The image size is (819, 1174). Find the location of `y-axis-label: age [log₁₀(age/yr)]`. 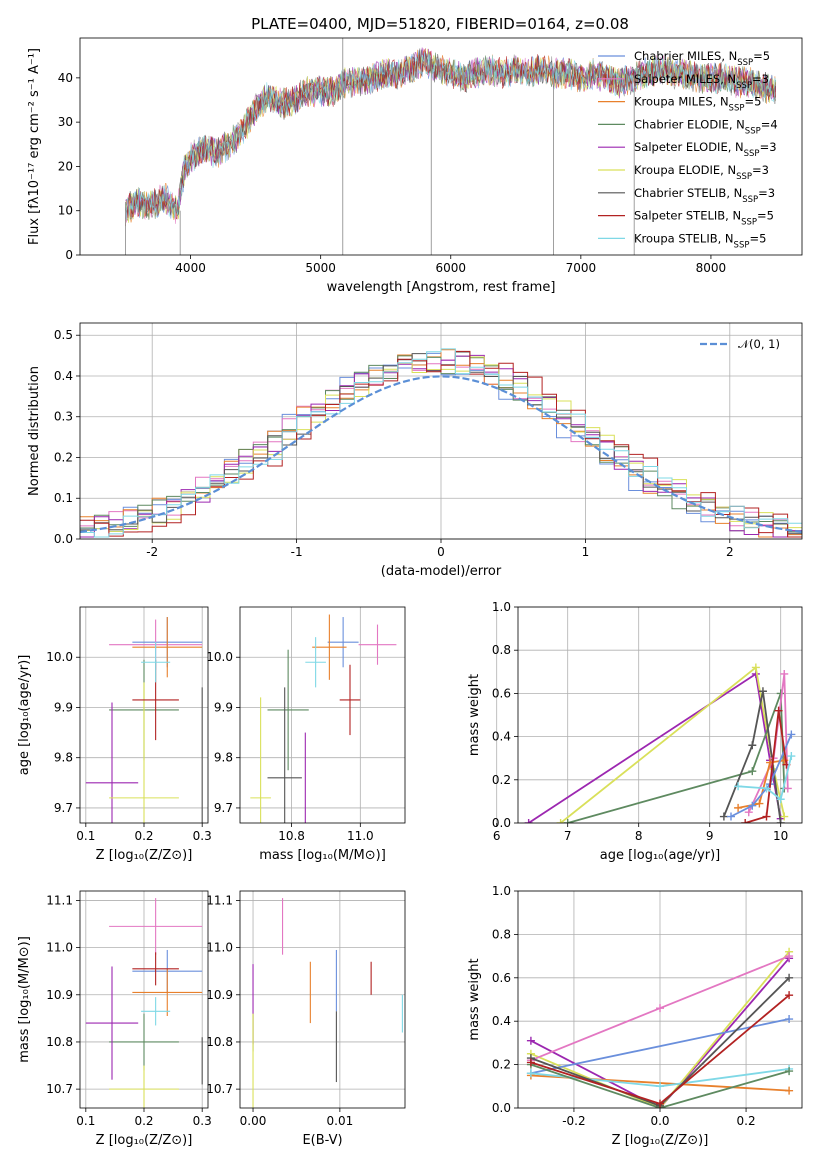

y-axis-label: age [log₁₀(age/yr)] is located at coordinates (24, 715).